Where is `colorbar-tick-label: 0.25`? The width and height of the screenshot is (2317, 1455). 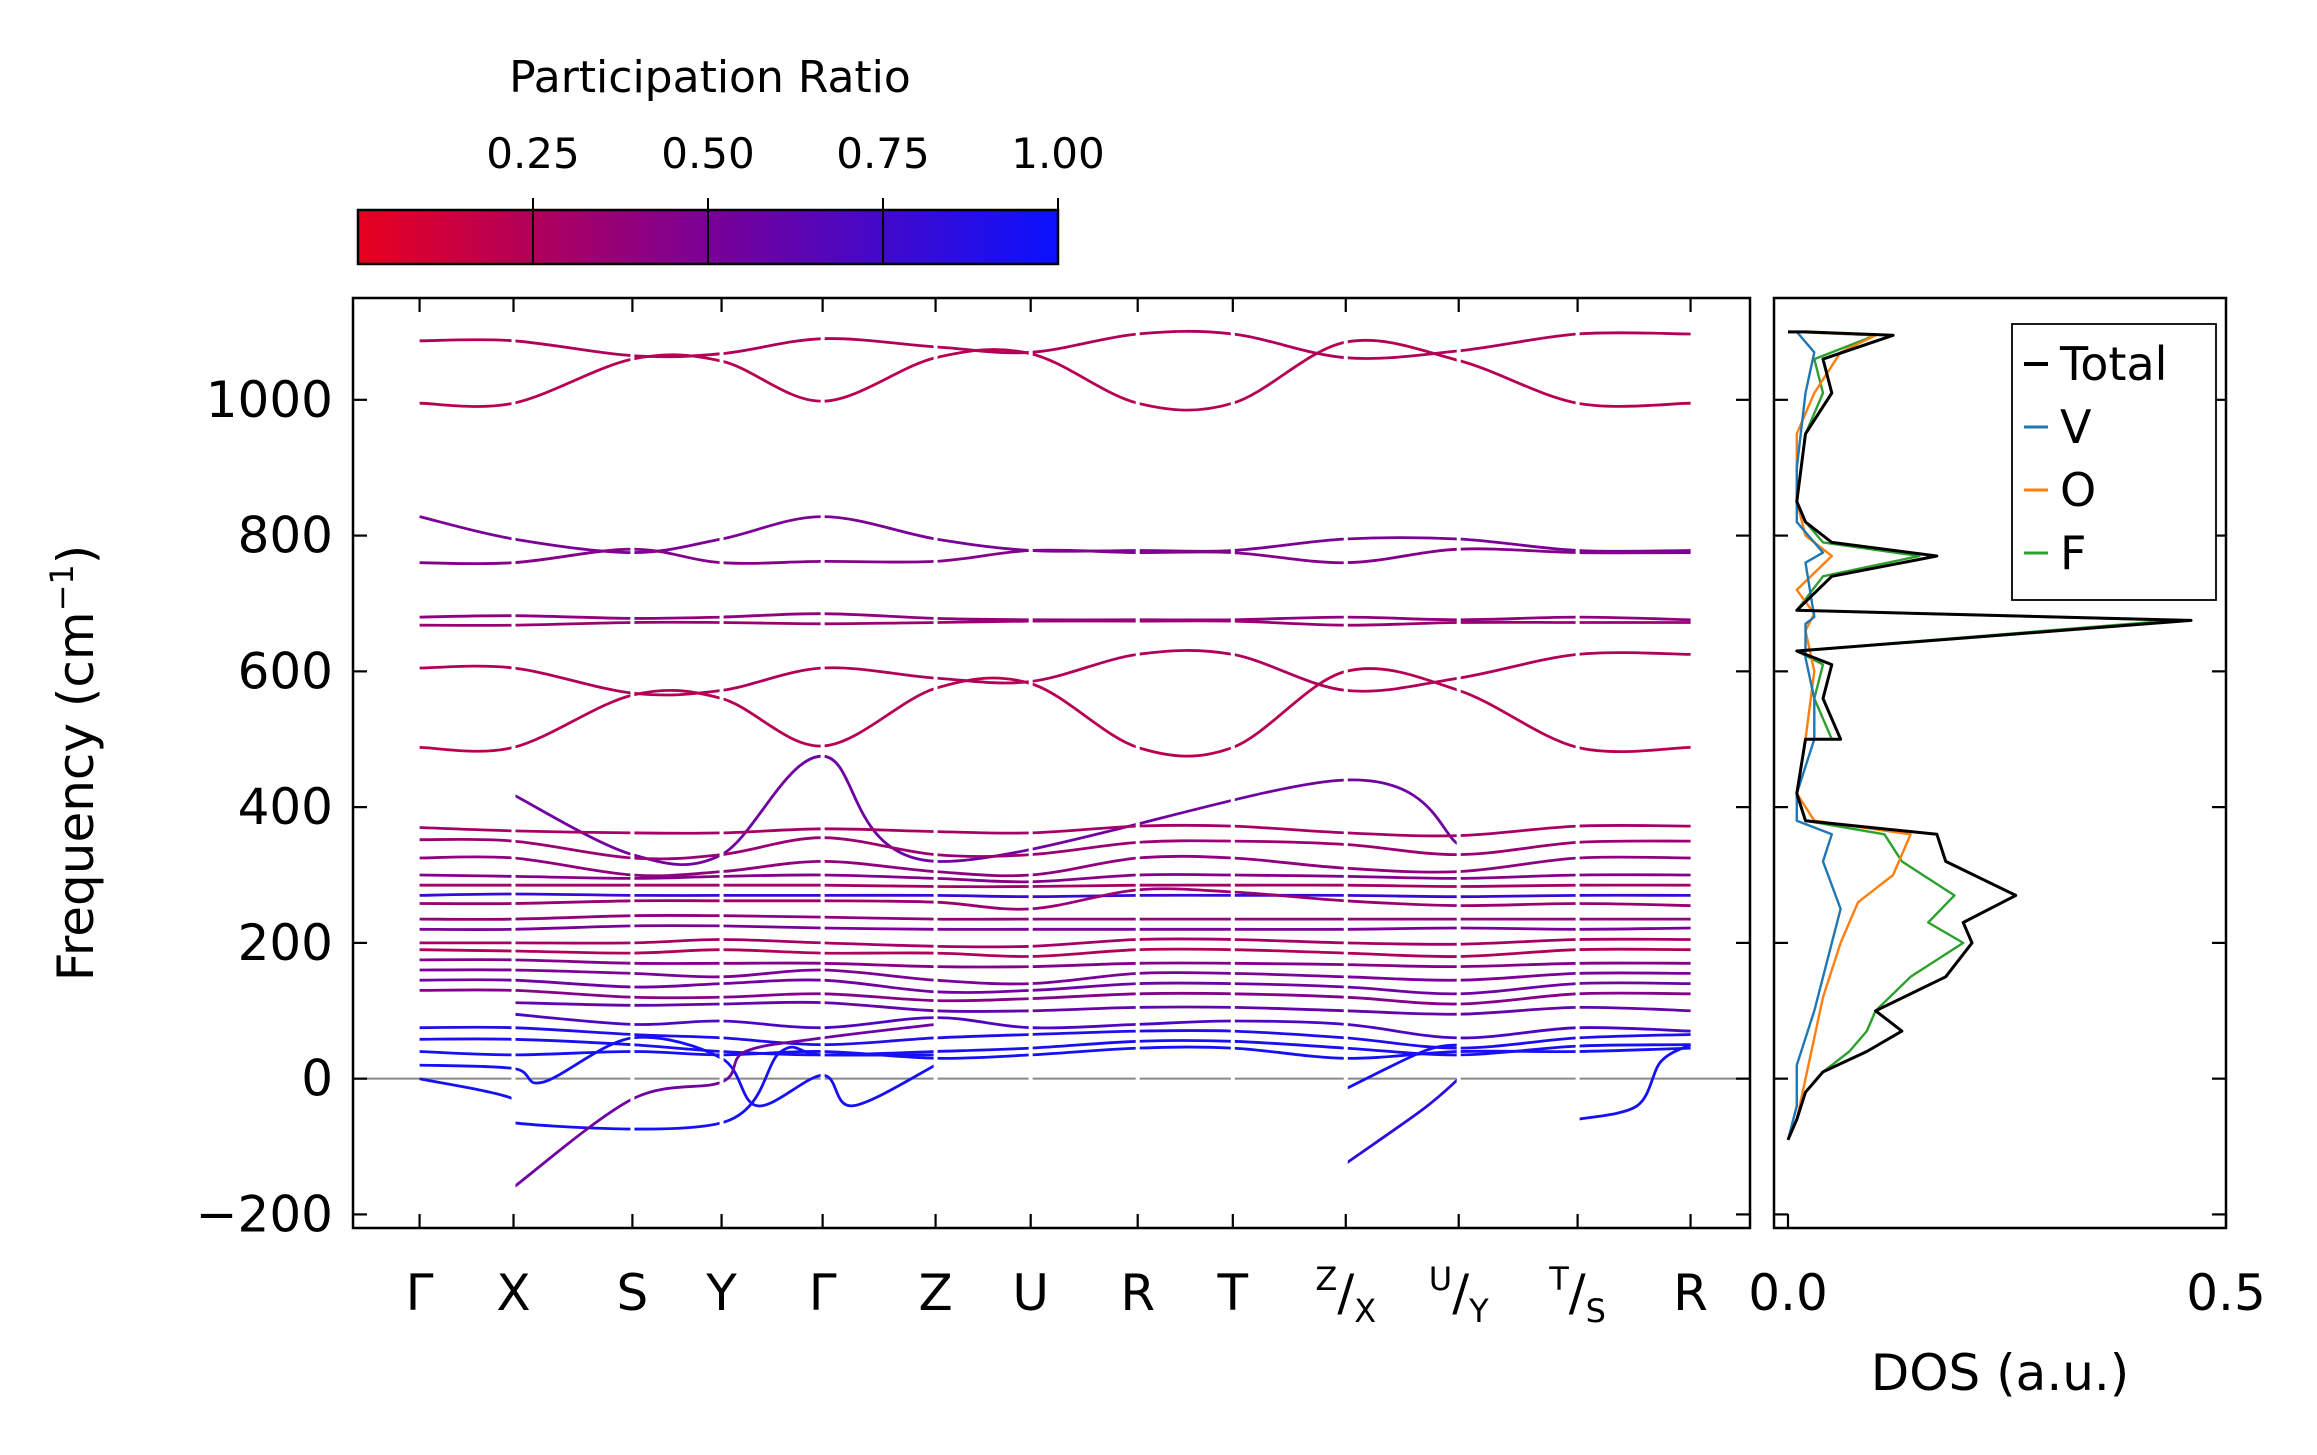
colorbar-tick-label: 0.25 is located at coordinates (533, 153).